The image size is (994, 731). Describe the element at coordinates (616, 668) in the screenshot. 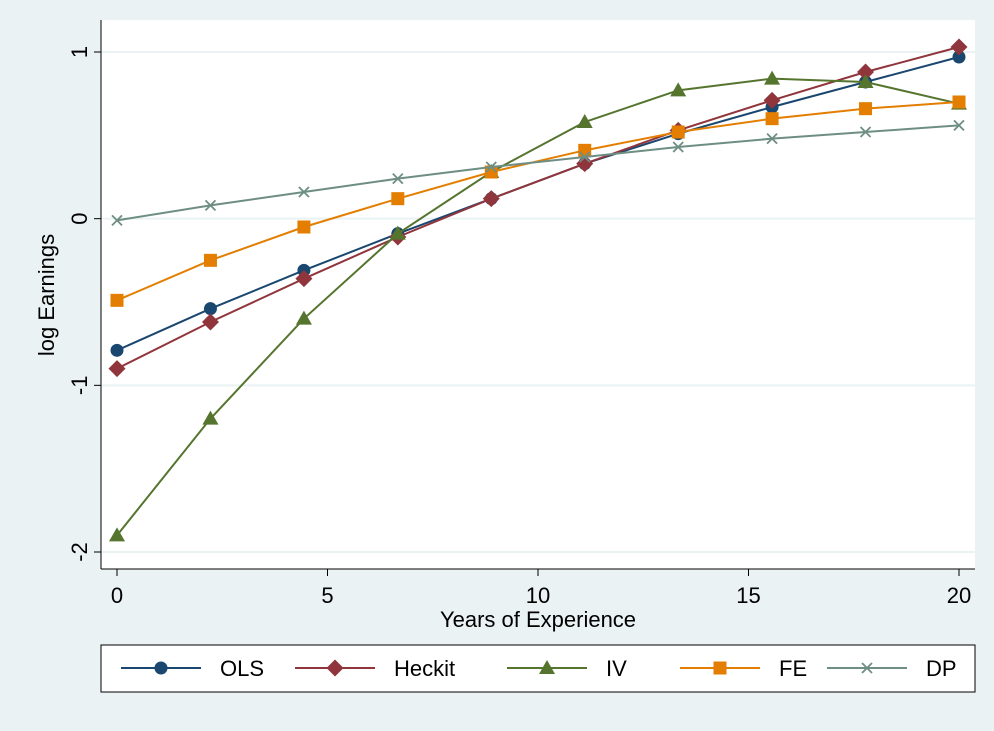

I see `legend-label: IV` at that location.